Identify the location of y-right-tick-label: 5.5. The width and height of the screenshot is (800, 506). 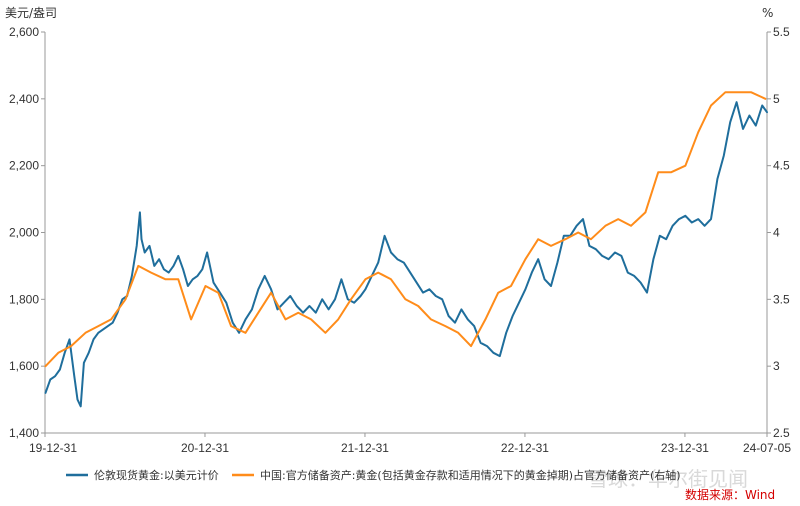
(781, 32).